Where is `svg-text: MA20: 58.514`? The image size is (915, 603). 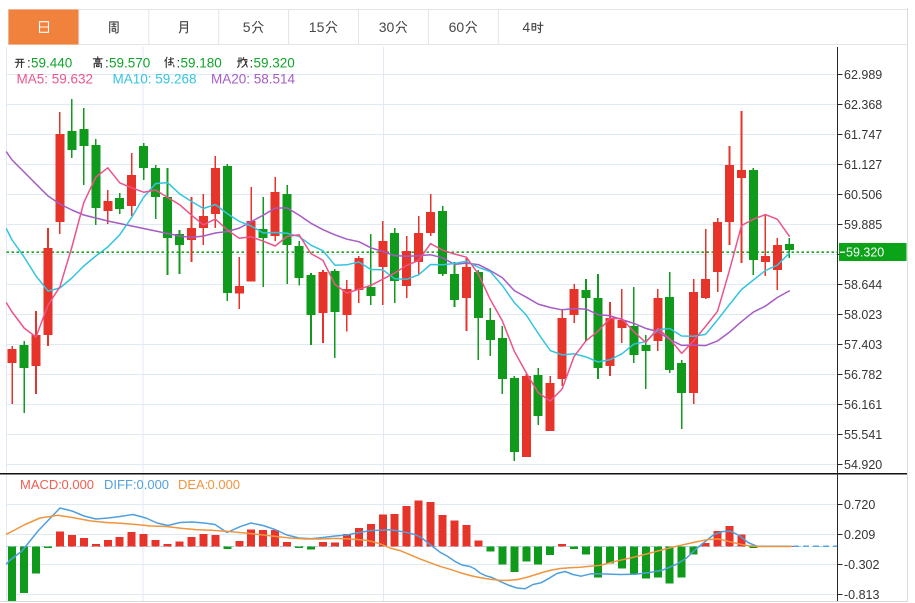 svg-text: MA20: 58.514 is located at coordinates (253, 79).